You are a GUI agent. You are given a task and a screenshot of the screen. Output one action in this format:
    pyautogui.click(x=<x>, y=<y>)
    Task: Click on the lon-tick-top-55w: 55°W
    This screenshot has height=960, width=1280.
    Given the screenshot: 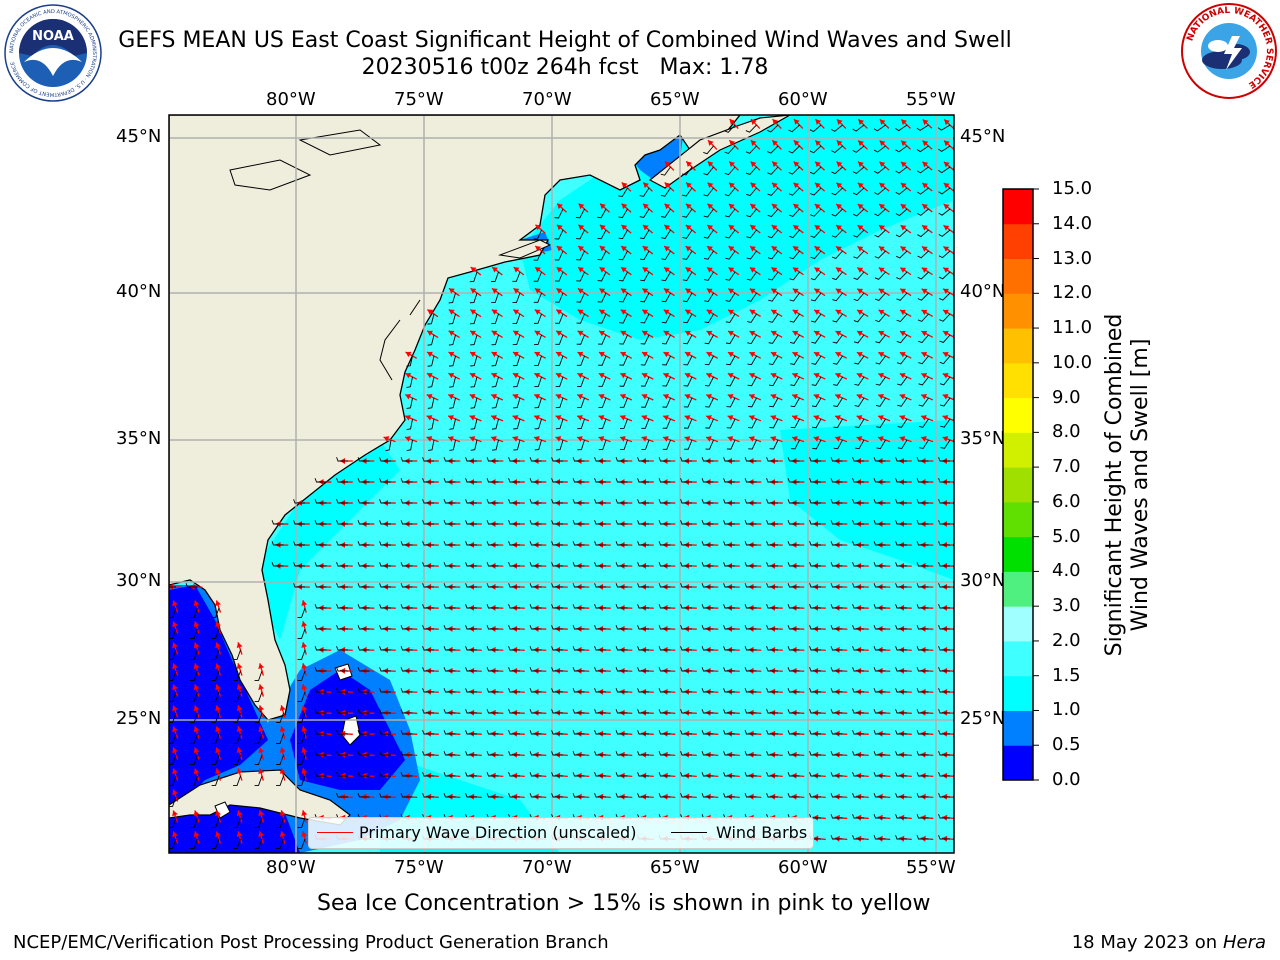 What is the action you would take?
    pyautogui.click(x=931, y=99)
    